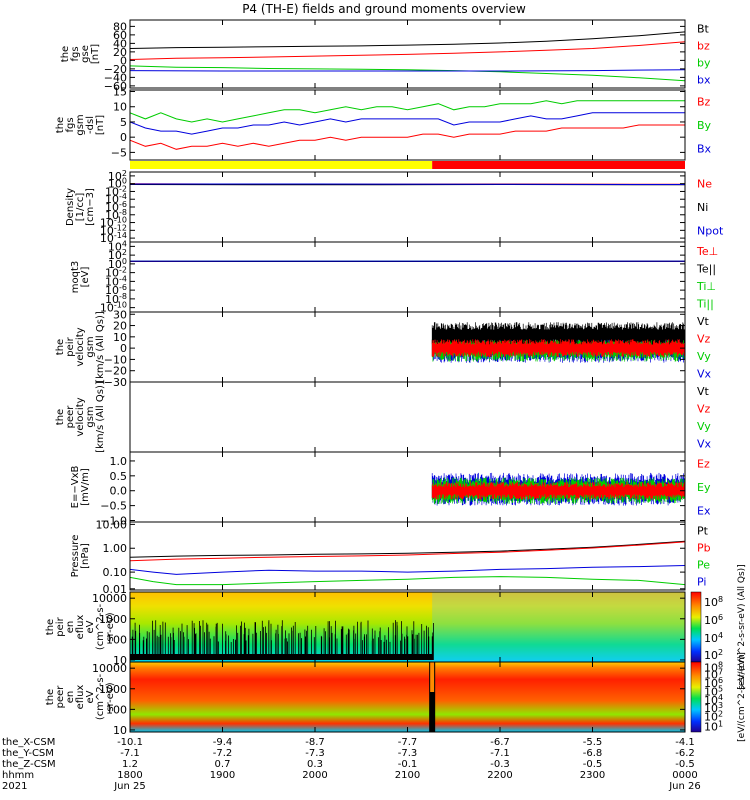 This screenshot has width=750, height=800. Describe the element at coordinates (116, 639) in the screenshot. I see `peir_eflux-tick-label: 100` at that location.